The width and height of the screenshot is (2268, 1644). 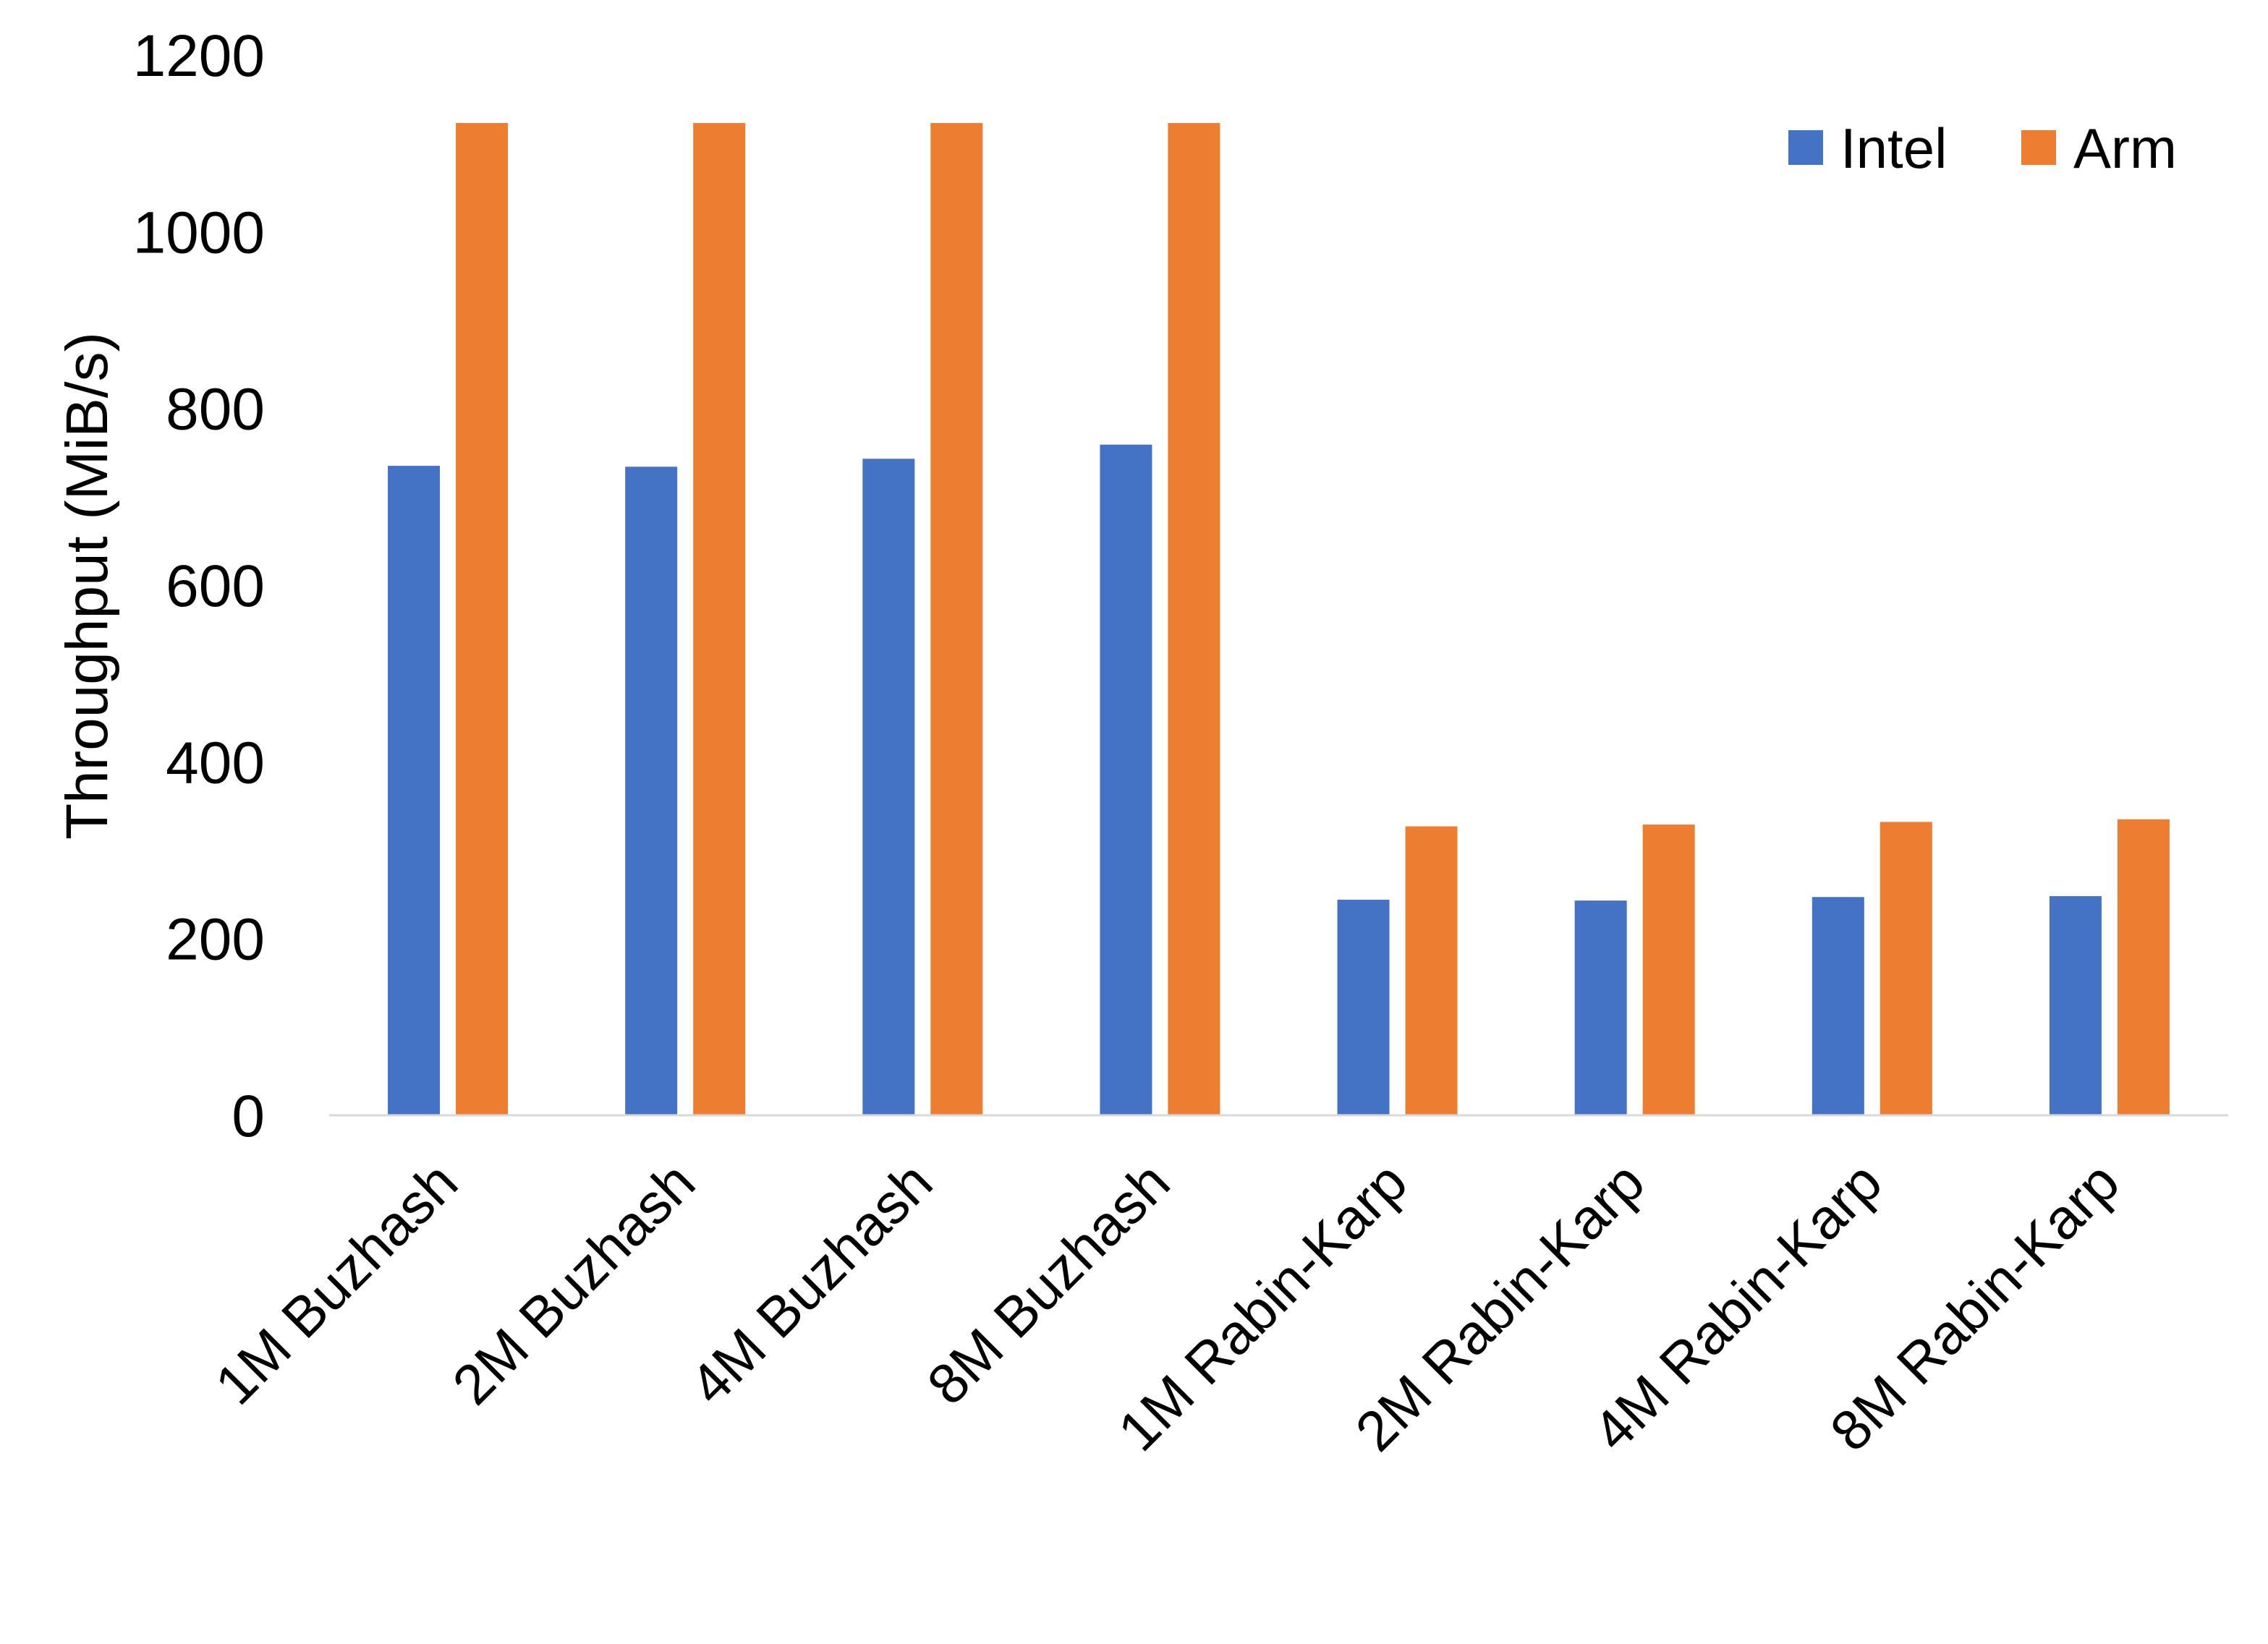 I want to click on legend-swatch-arm, so click(x=2038, y=147).